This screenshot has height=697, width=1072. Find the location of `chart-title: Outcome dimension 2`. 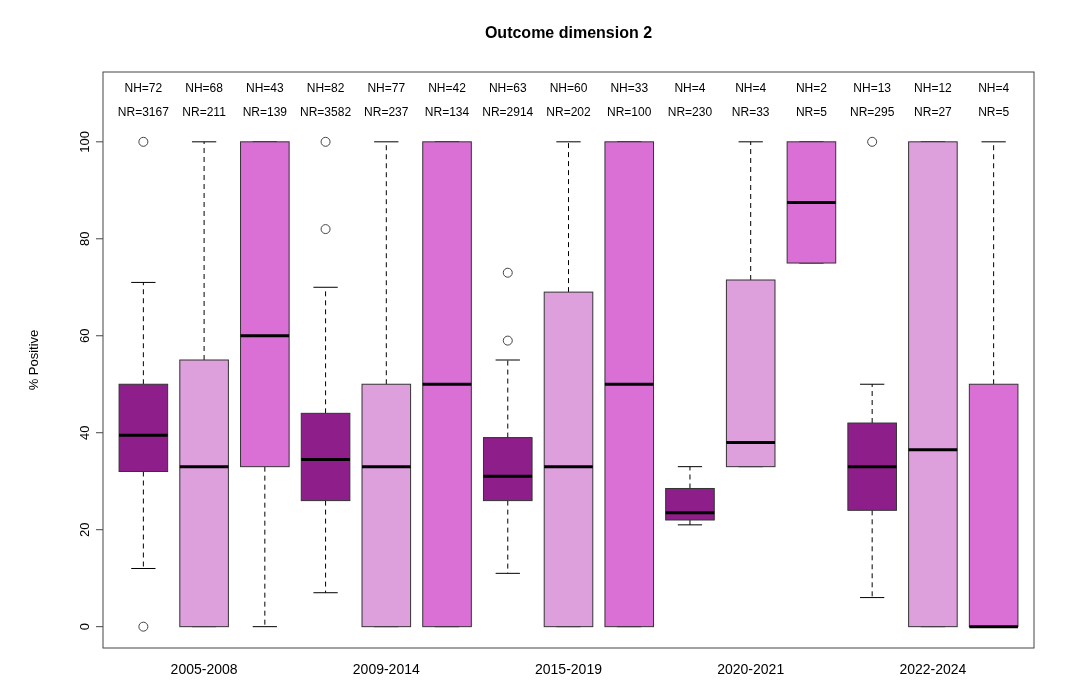

chart-title: Outcome dimension 2 is located at coordinates (568, 32).